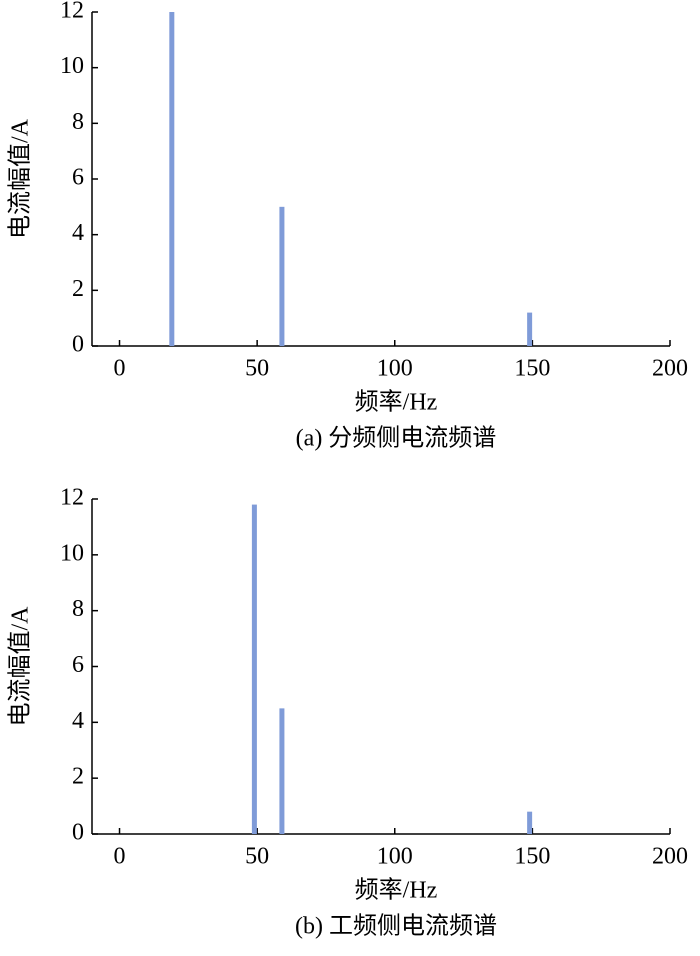 This screenshot has height=956, width=700. What do you see at coordinates (396, 926) in the screenshot?
I see `caption: (b) 工频侧电流频谱` at bounding box center [396, 926].